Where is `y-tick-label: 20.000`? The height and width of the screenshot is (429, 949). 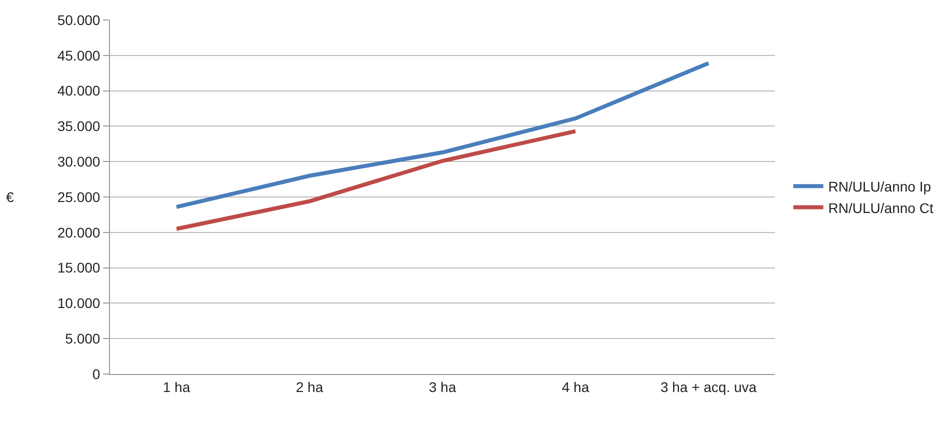
y-tick-label: 20.000 is located at coordinates (78, 232).